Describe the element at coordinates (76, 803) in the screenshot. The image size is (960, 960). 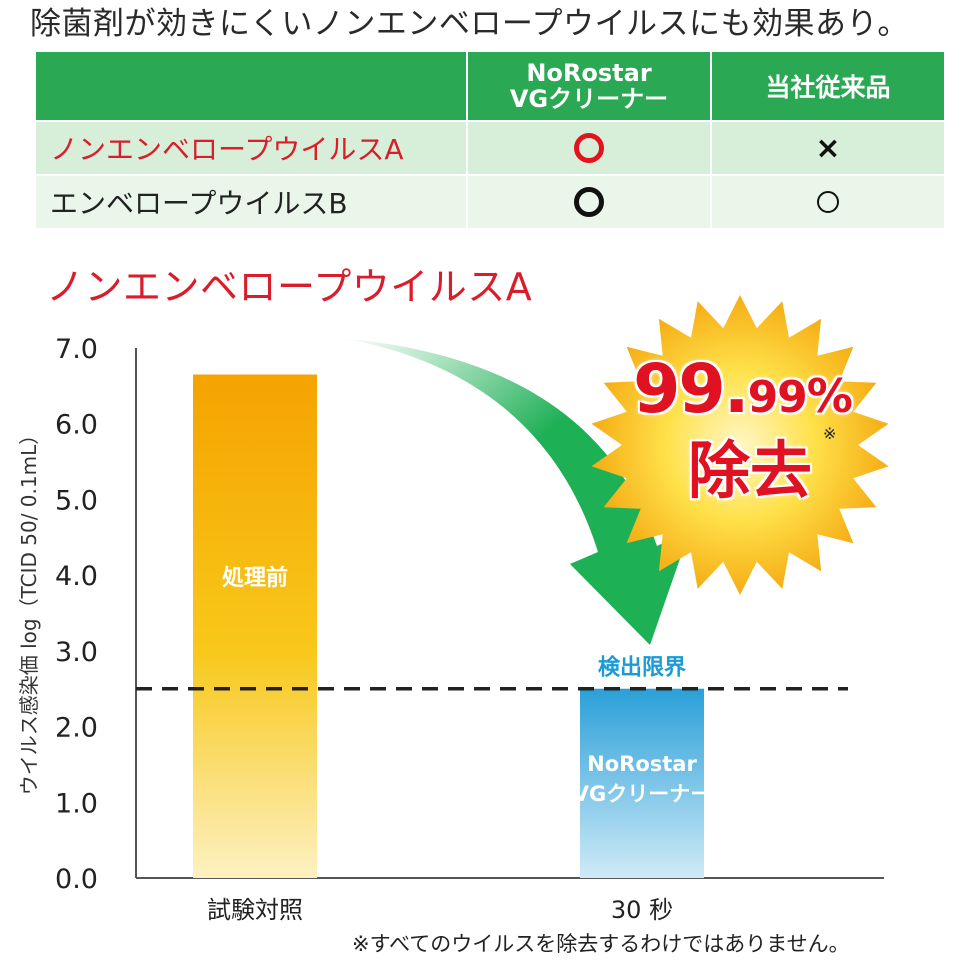
I see `y-tick-label: 1.0` at that location.